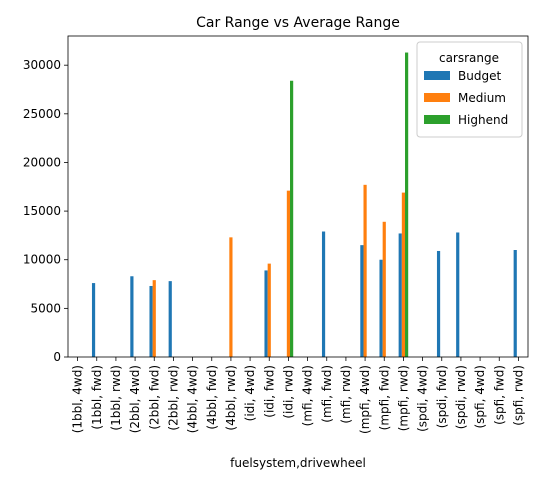 Image resolution: width=549 pixels, height=493 pixels. Describe the element at coordinates (365, 399) in the screenshot. I see `x-tick-label: (mpfi, 4wd)` at that location.